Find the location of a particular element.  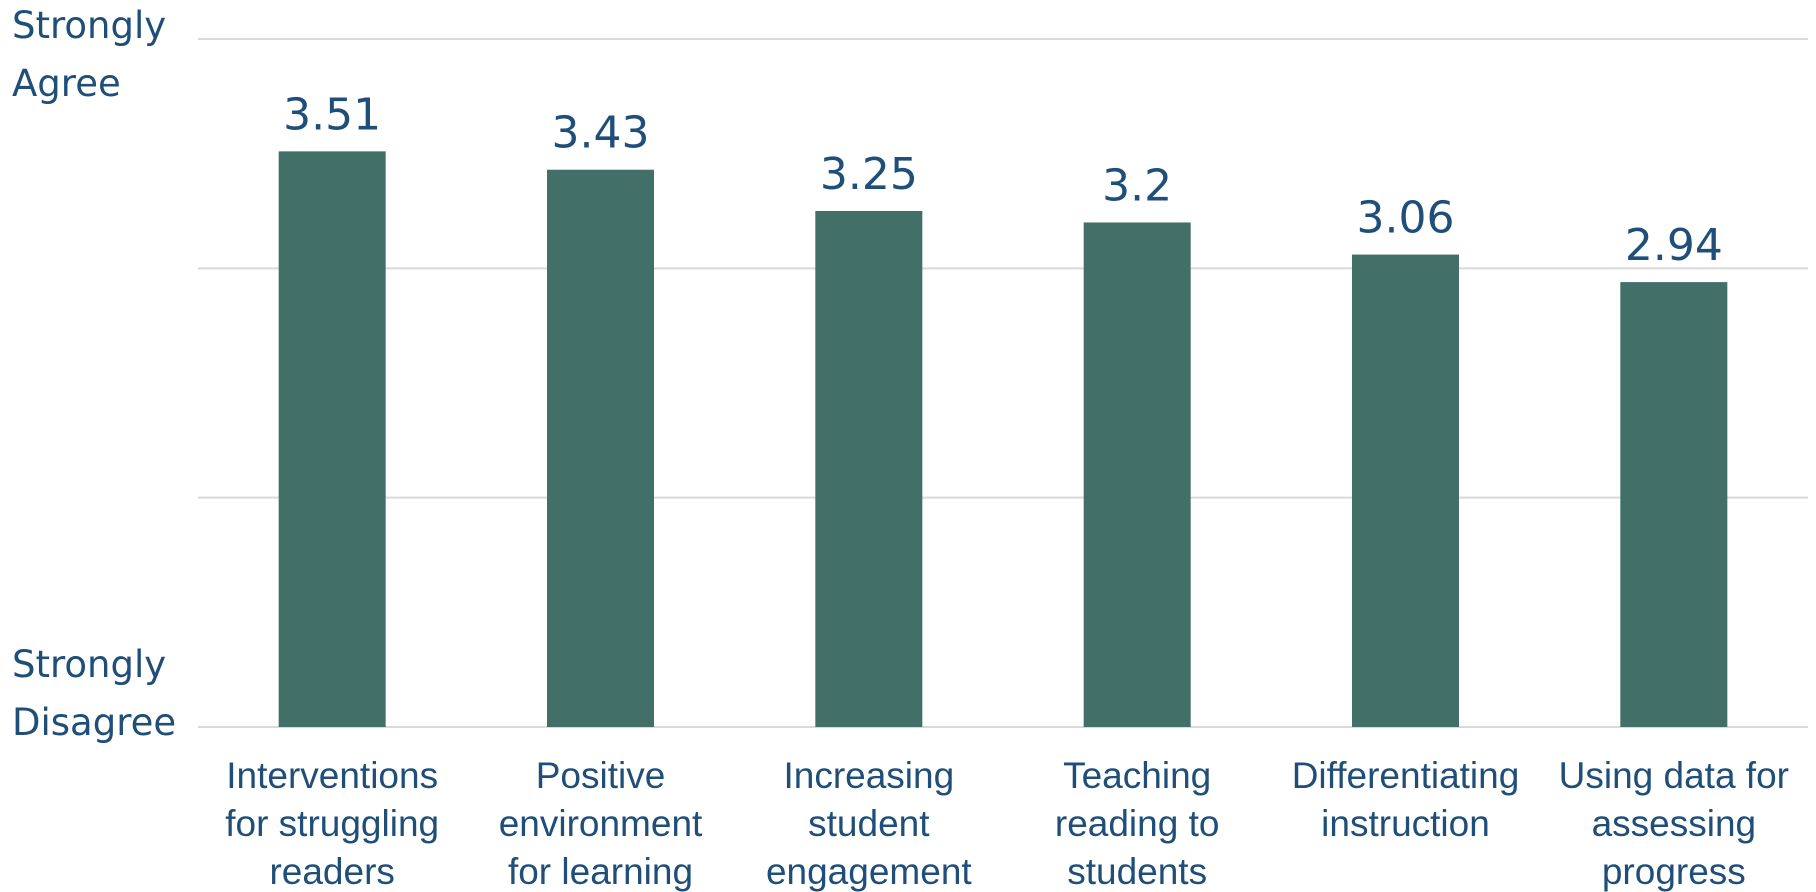

category-label-5-line-1: Differentiating is located at coordinates (1406, 775).